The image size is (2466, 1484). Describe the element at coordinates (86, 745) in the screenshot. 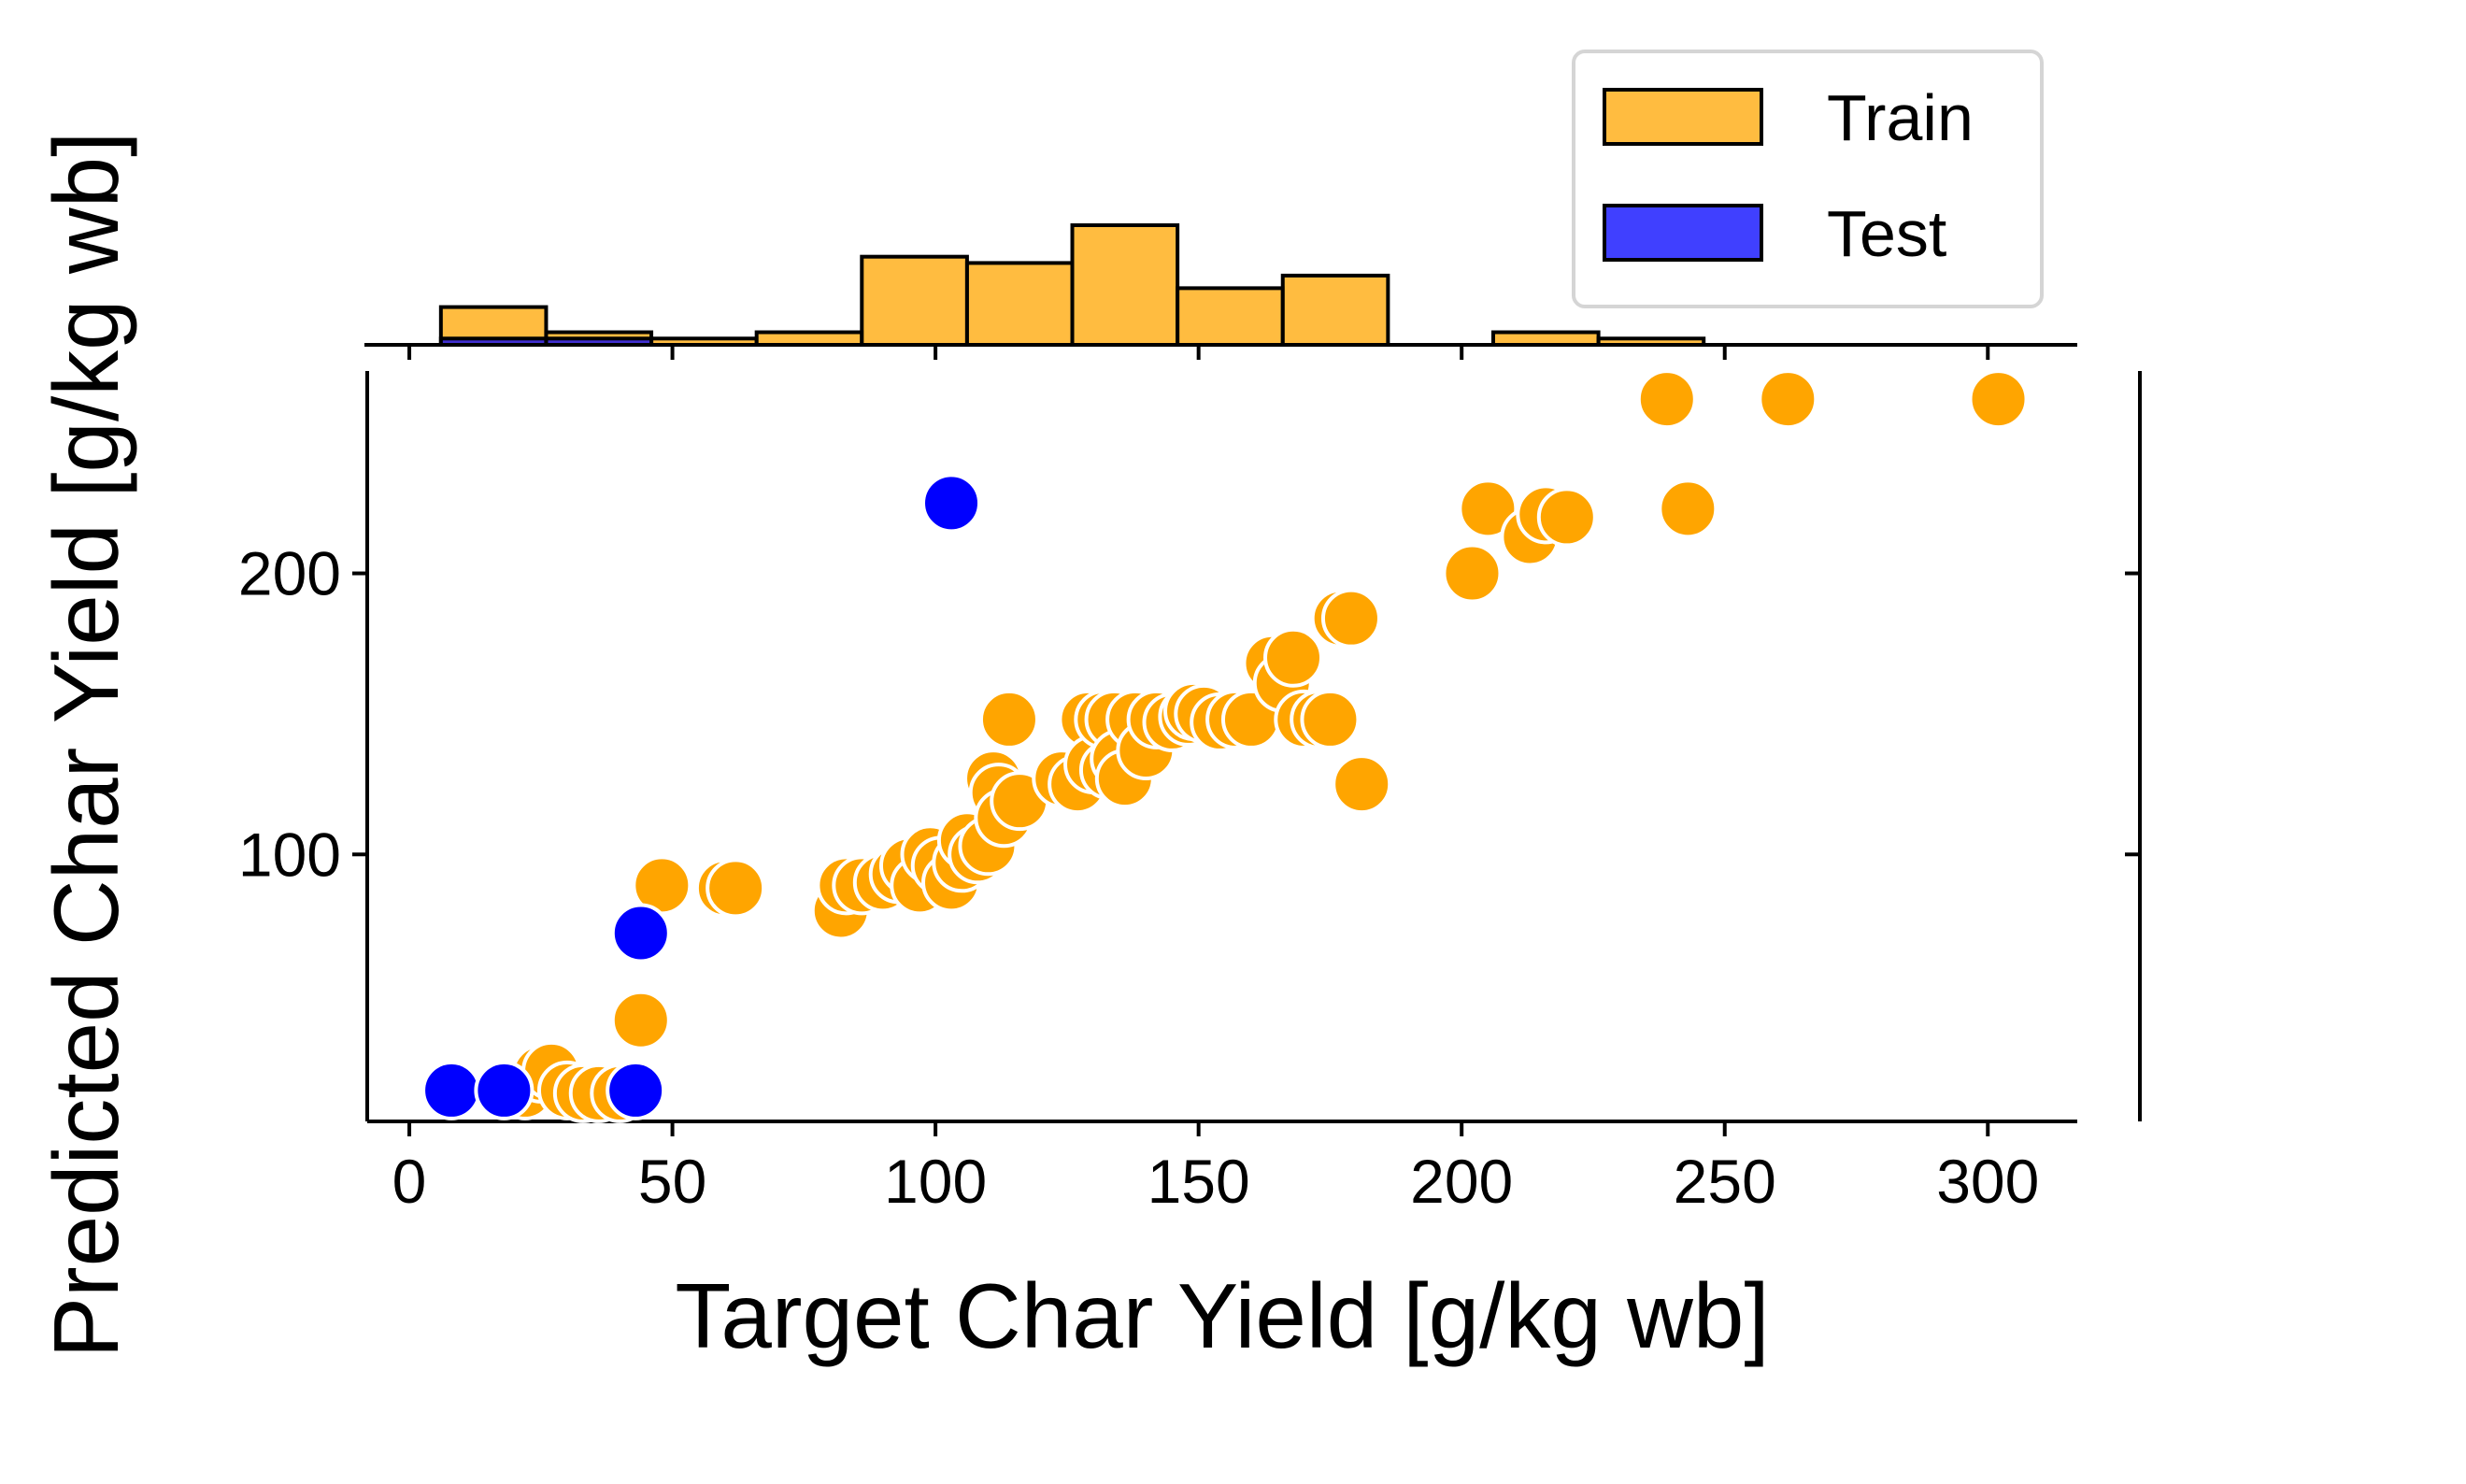

I see `y-axis-label: Predicted Char Yield [g/kg wb]` at that location.